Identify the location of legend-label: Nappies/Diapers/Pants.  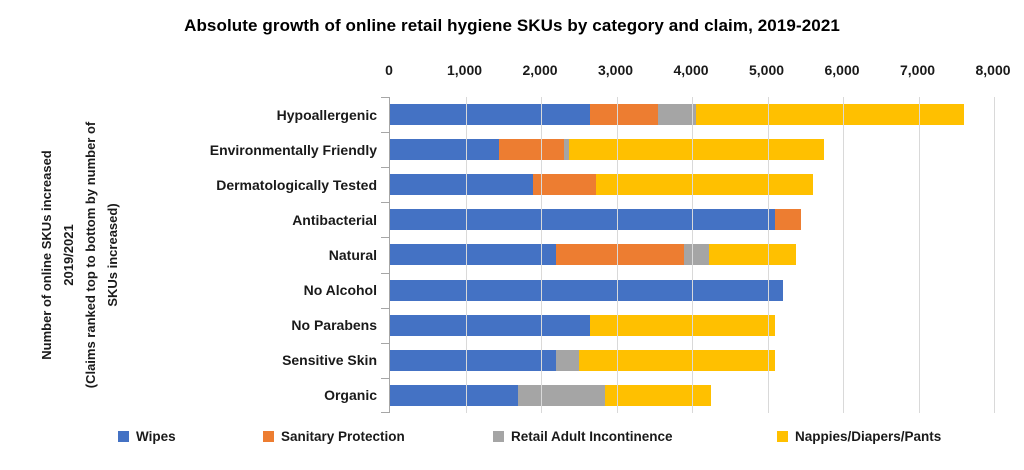
(868, 436).